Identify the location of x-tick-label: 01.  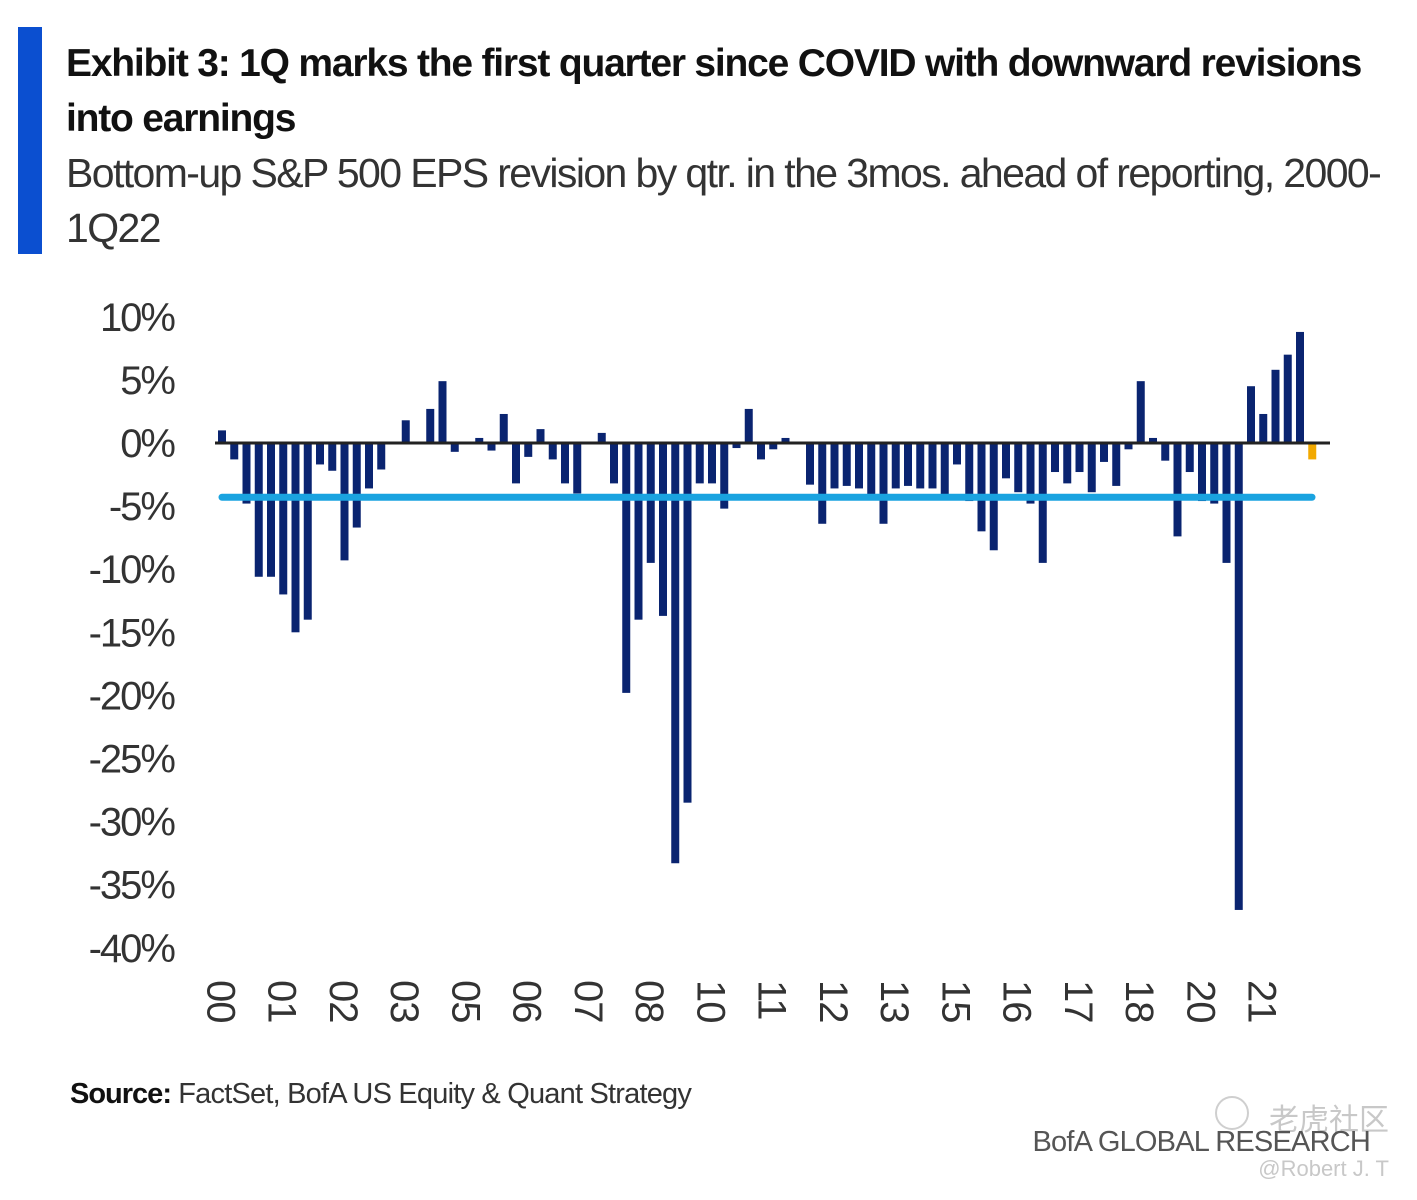
(282, 1001).